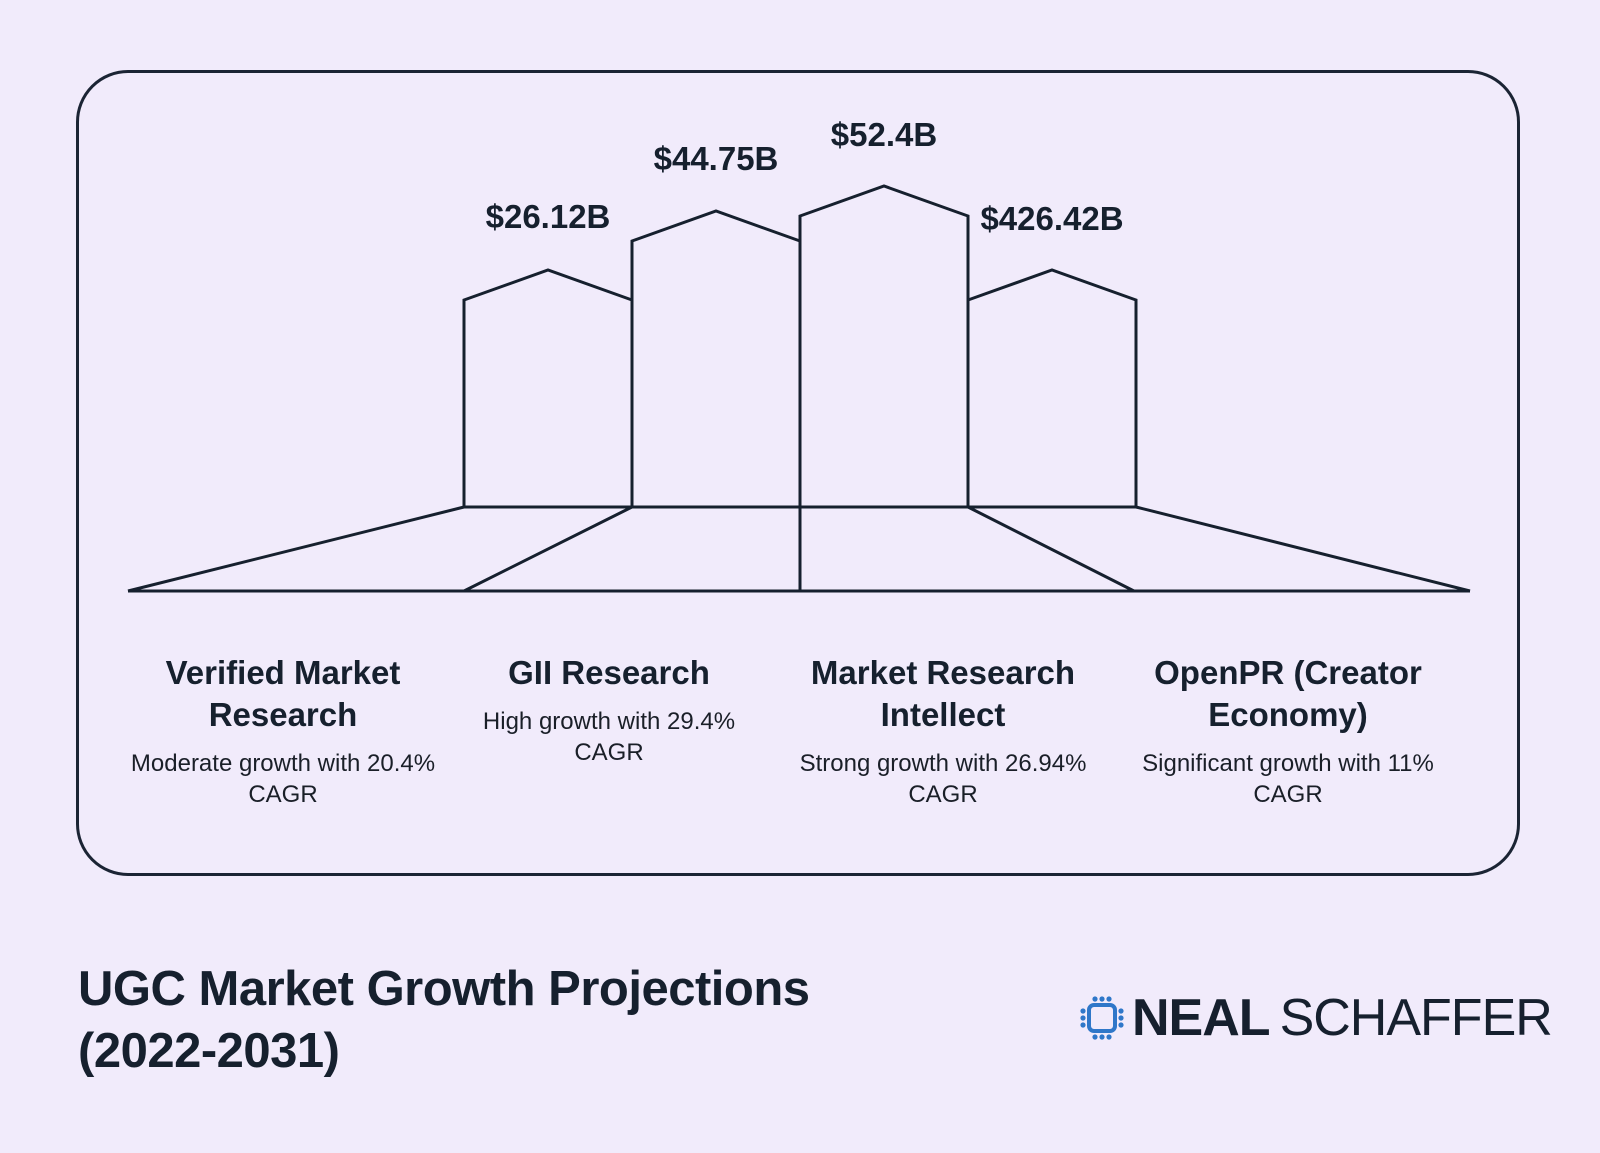  What do you see at coordinates (444, 989) in the screenshot?
I see `page-title-line-1: UGC Market Growth Projections` at bounding box center [444, 989].